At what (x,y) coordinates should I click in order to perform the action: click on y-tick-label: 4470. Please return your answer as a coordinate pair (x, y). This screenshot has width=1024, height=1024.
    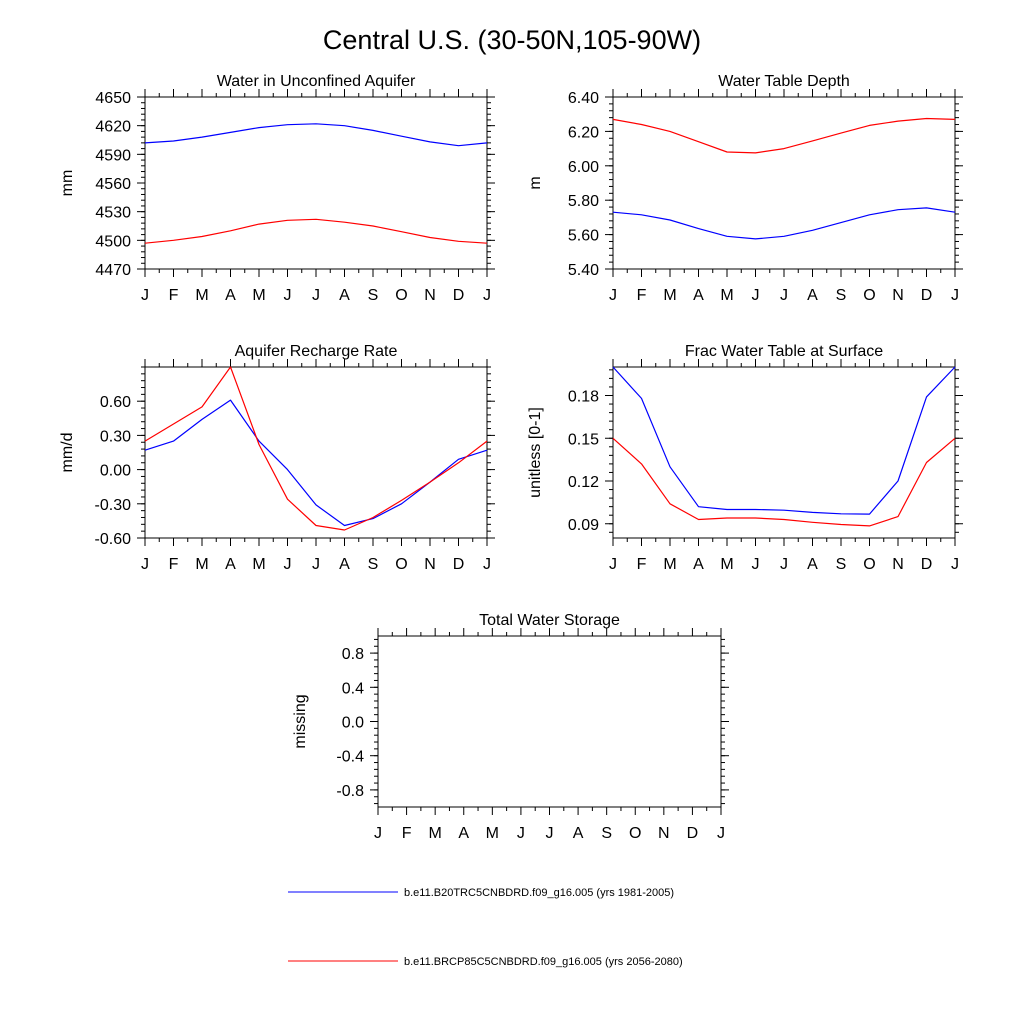
    Looking at the image, I should click on (113, 270).